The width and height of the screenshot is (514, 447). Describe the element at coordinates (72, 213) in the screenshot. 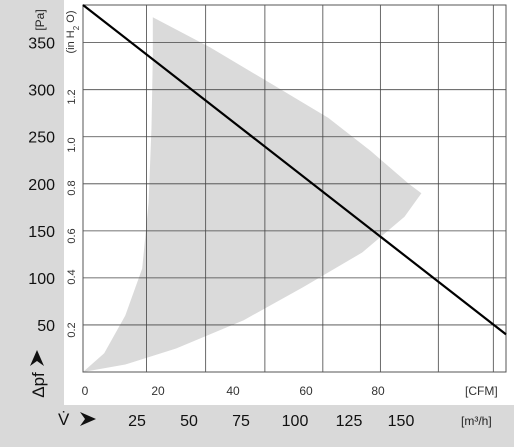

I see `inh2o-tick-labels: 0.2 0.4 0.6 0.8 1.0 1.2` at that location.